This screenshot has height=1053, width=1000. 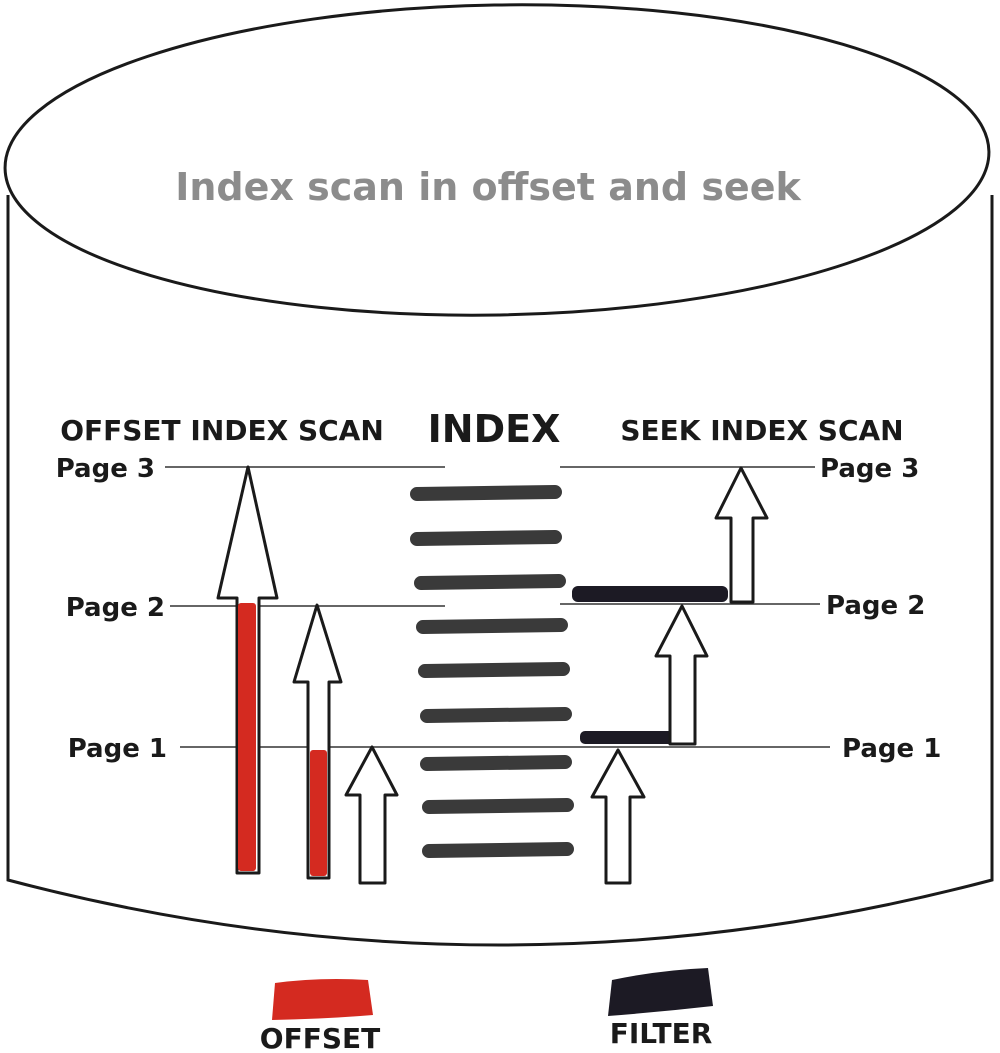 I want to click on diagram-title: Index scan in offset and seek, so click(x=488, y=187).